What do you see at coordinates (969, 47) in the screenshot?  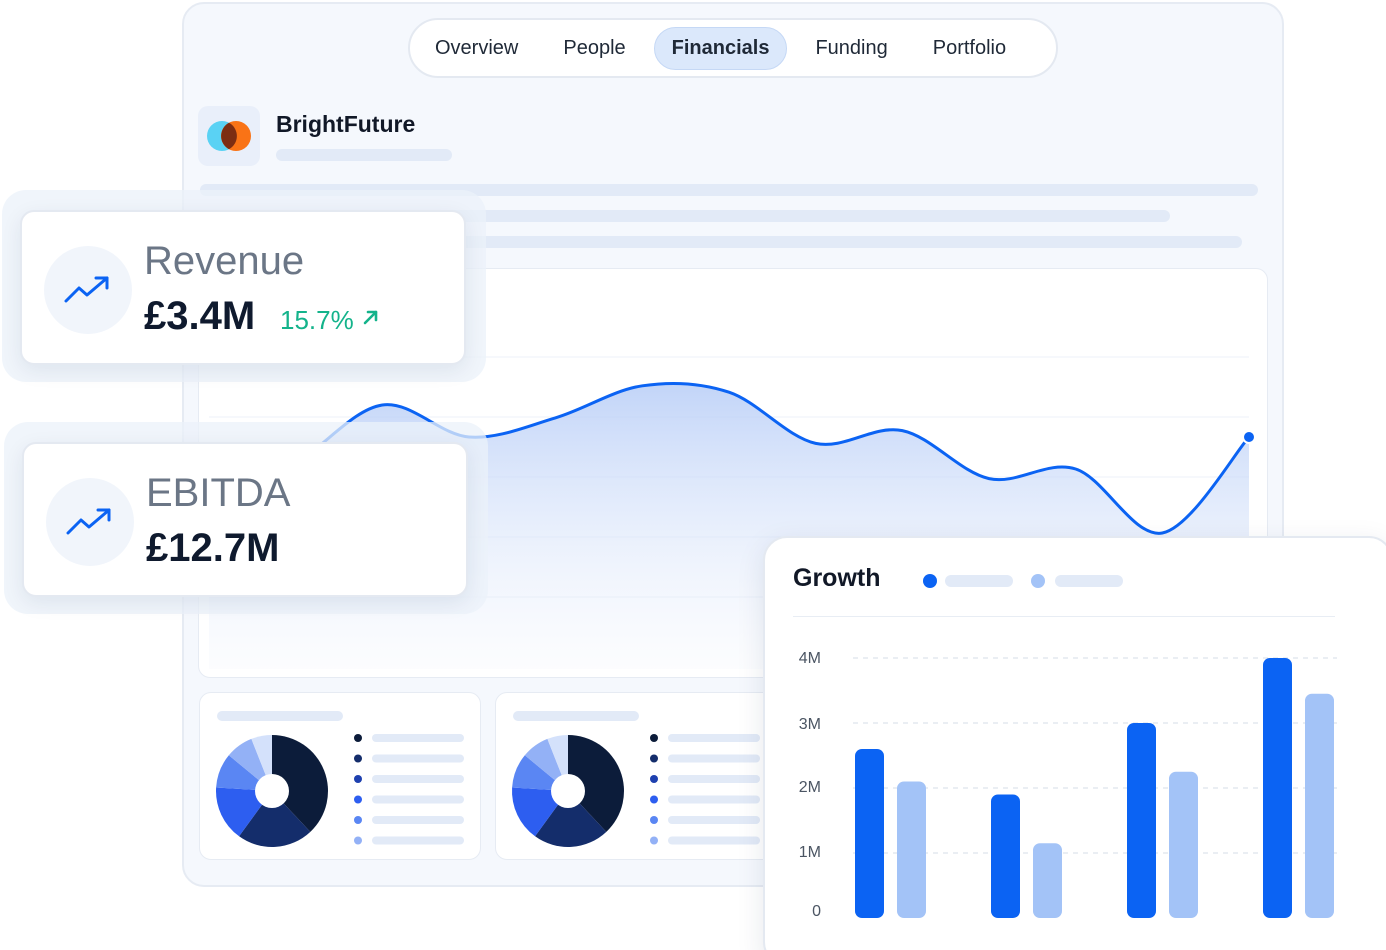 I see `tab-portfolio: Portfolio` at bounding box center [969, 47].